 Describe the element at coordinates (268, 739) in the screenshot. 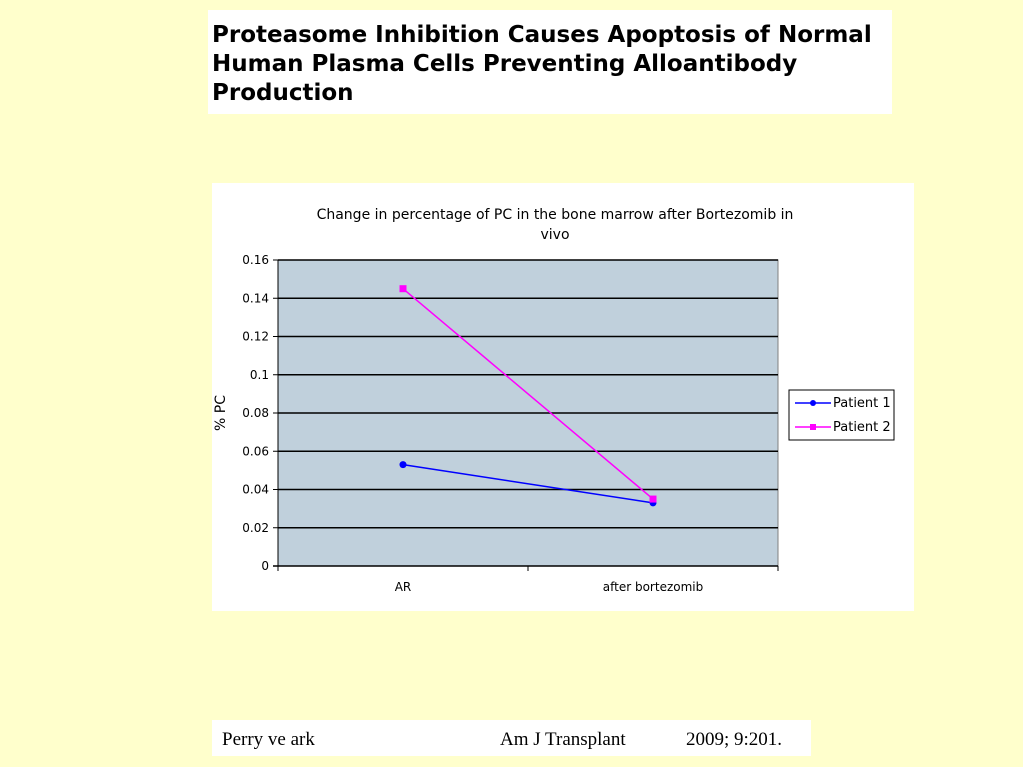

I see `footer-authors: Perry ve ark` at that location.